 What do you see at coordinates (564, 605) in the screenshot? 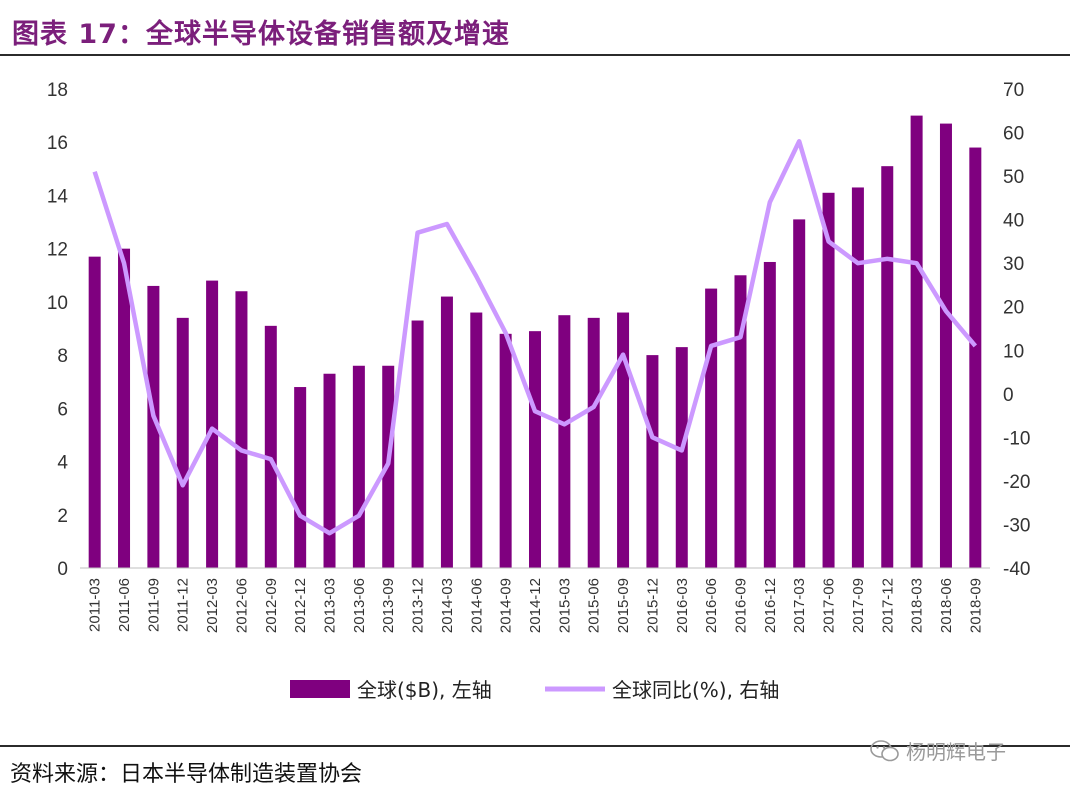
I see `x-tick-label: 2015-03` at bounding box center [564, 605].